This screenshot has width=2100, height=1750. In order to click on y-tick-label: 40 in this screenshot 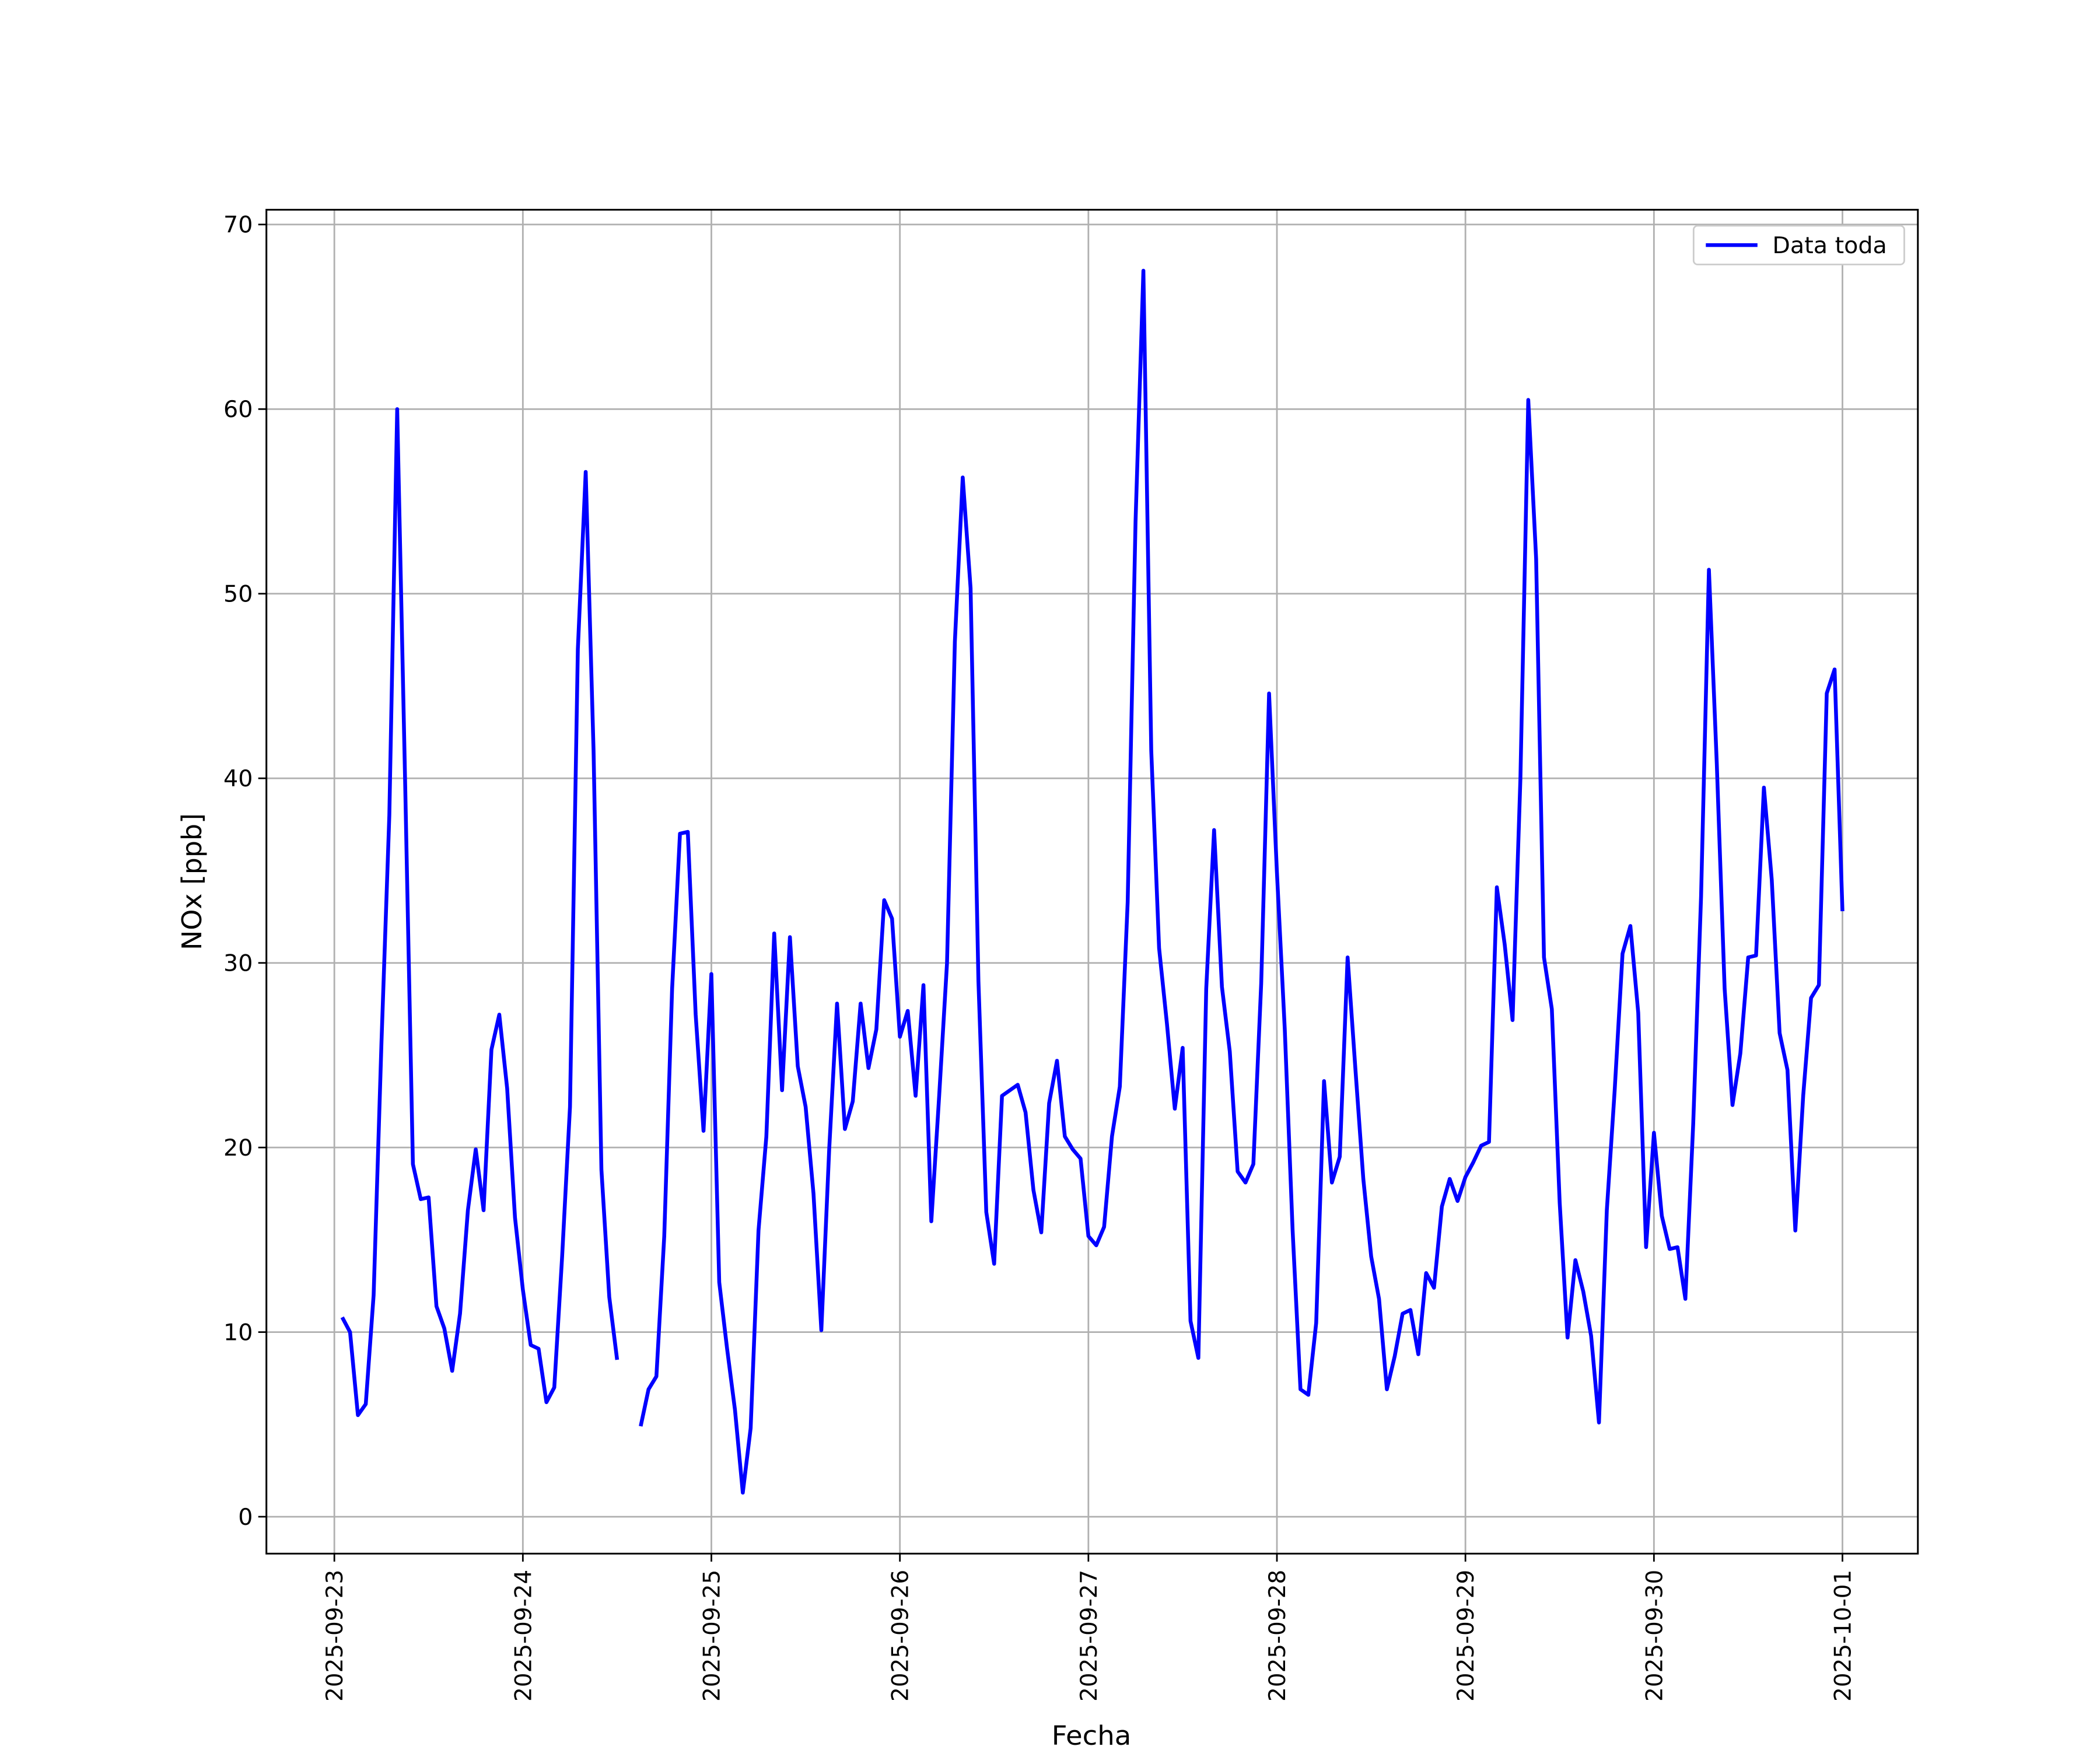, I will do `click(238, 779)`.